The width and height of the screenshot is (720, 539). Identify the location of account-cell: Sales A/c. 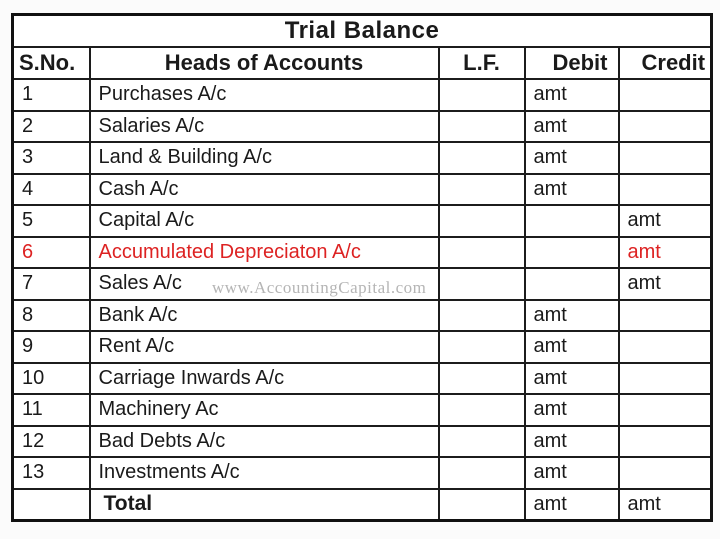
(264, 284).